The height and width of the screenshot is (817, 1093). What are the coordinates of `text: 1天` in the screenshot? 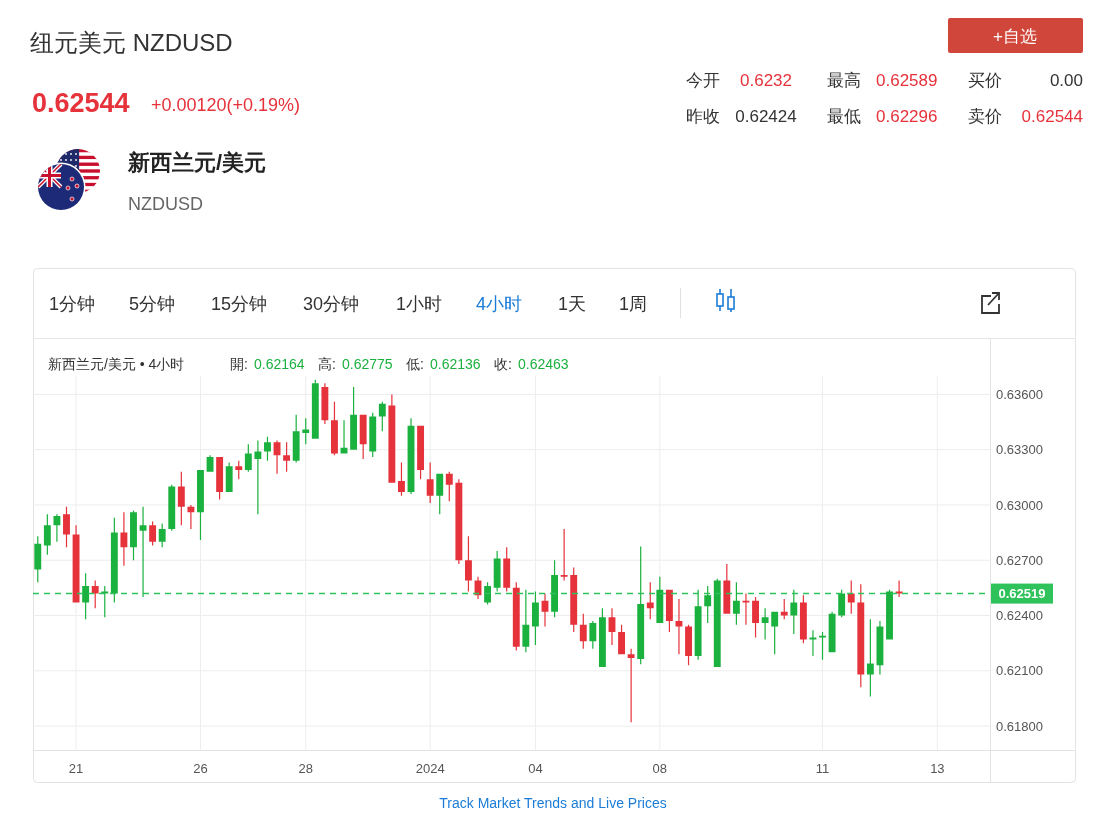 It's located at (572, 304).